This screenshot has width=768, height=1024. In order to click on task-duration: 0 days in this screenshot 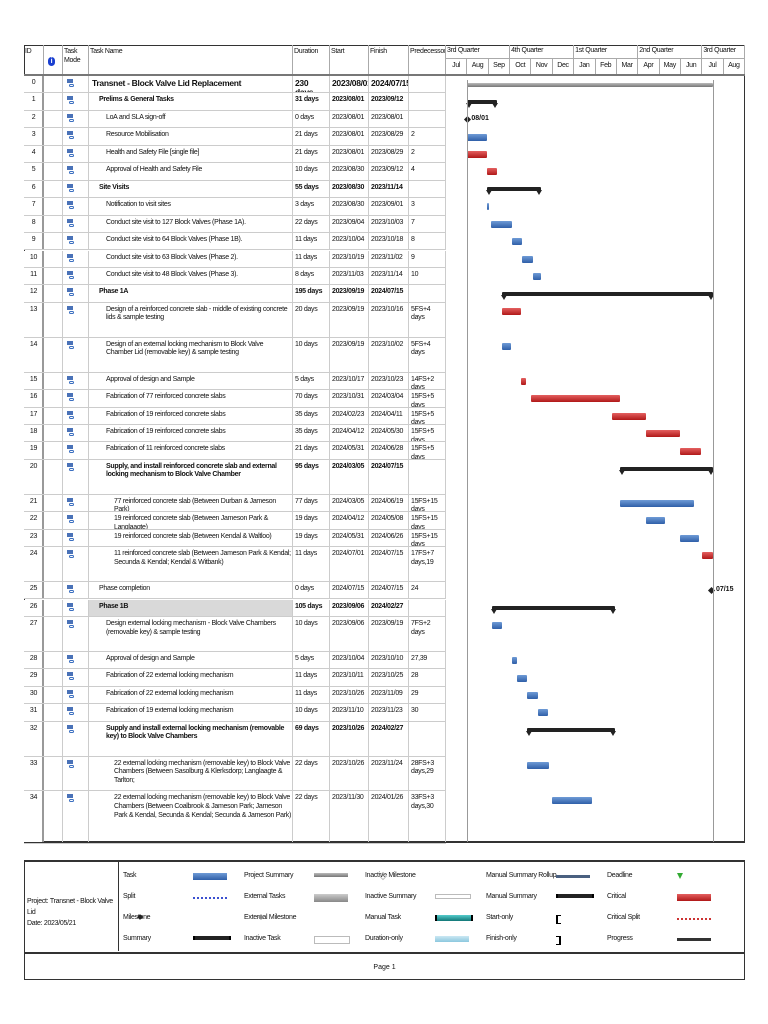, I will do `click(311, 590)`.